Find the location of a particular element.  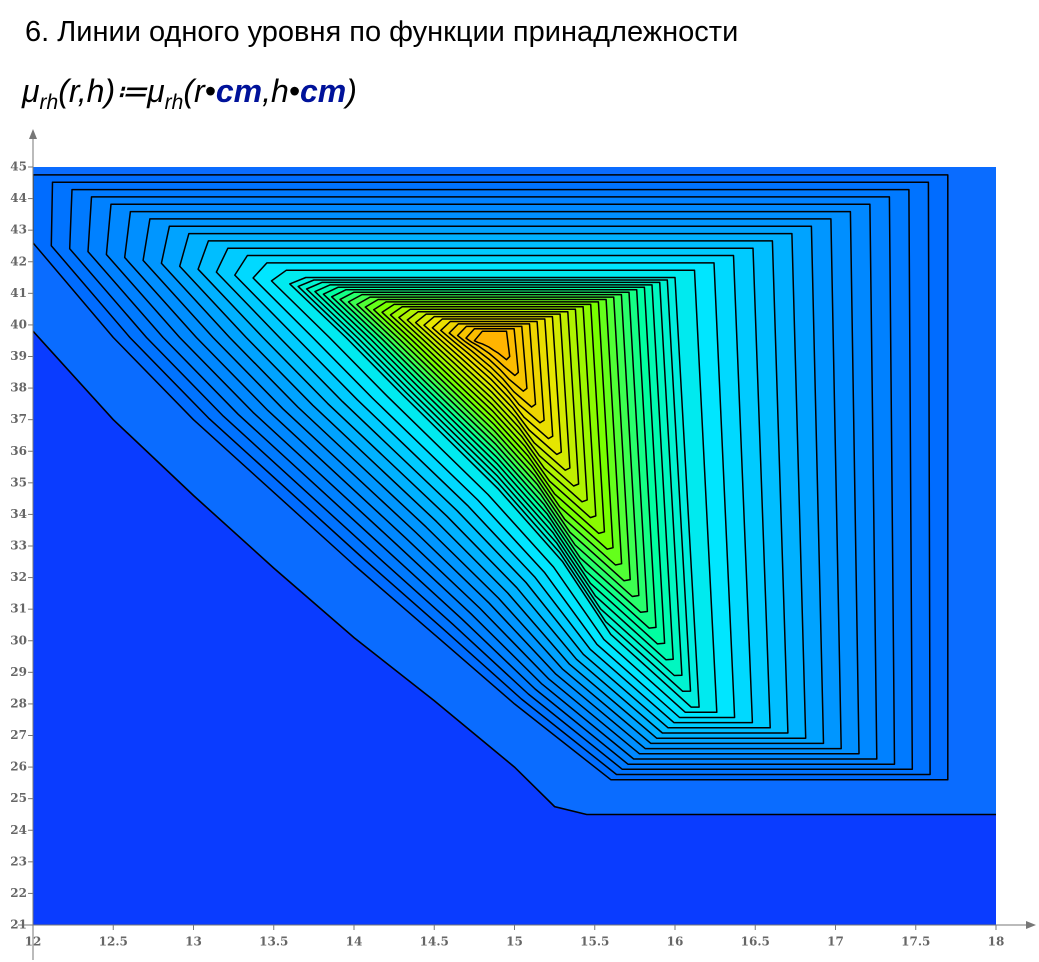

formula: μrh(r,h)≔μrh(r•cm,h•cm) is located at coordinates (189, 93).